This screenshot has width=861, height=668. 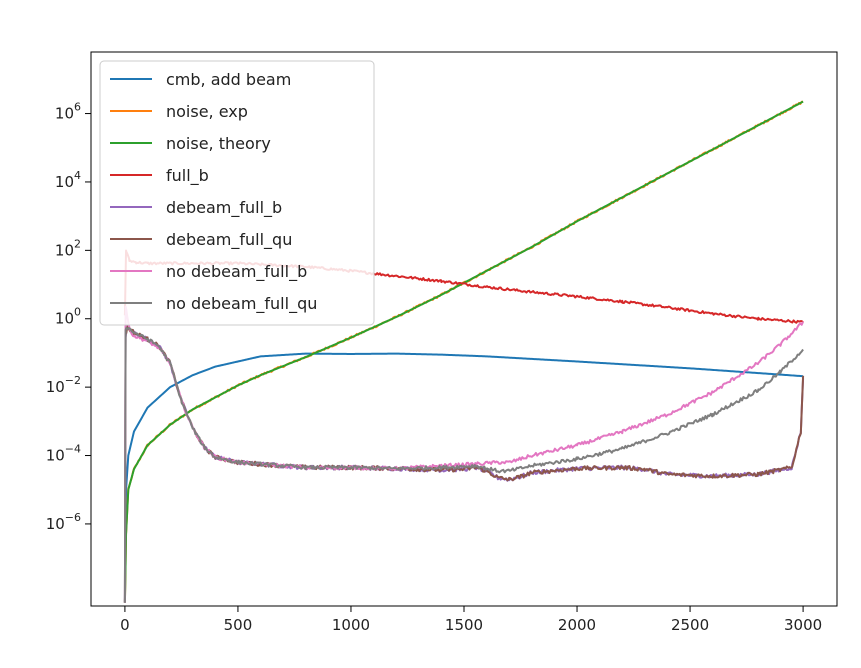 I want to click on legend-label: debeam_full_qu, so click(x=229, y=240).